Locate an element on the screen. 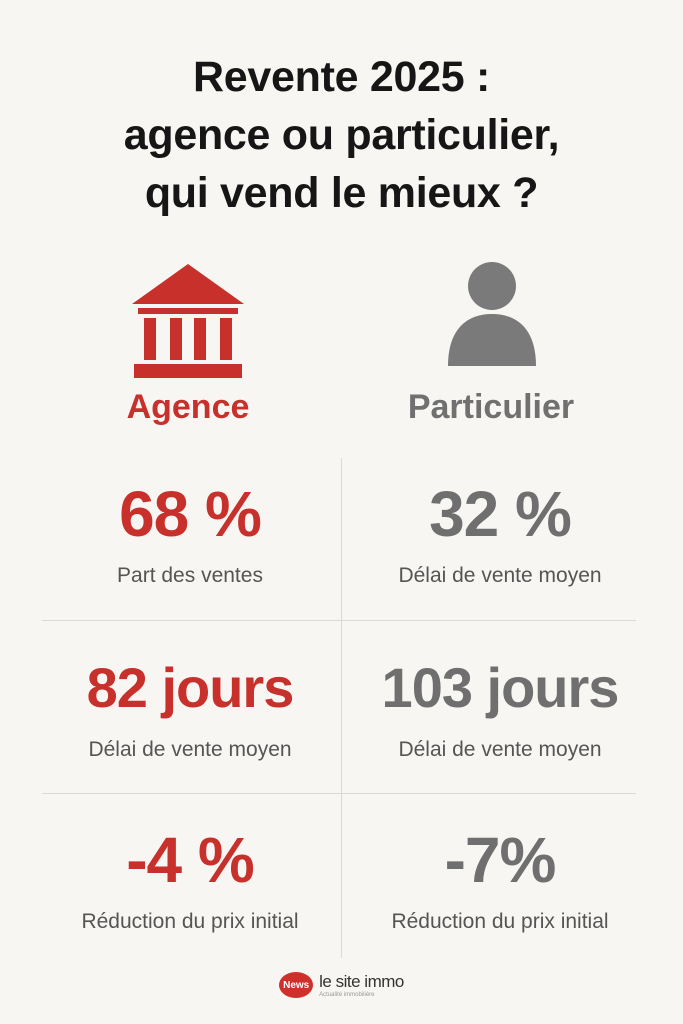 The height and width of the screenshot is (1024, 683). agency-price-reduction: -4 % Réduction du prix initial is located at coordinates (190, 879).